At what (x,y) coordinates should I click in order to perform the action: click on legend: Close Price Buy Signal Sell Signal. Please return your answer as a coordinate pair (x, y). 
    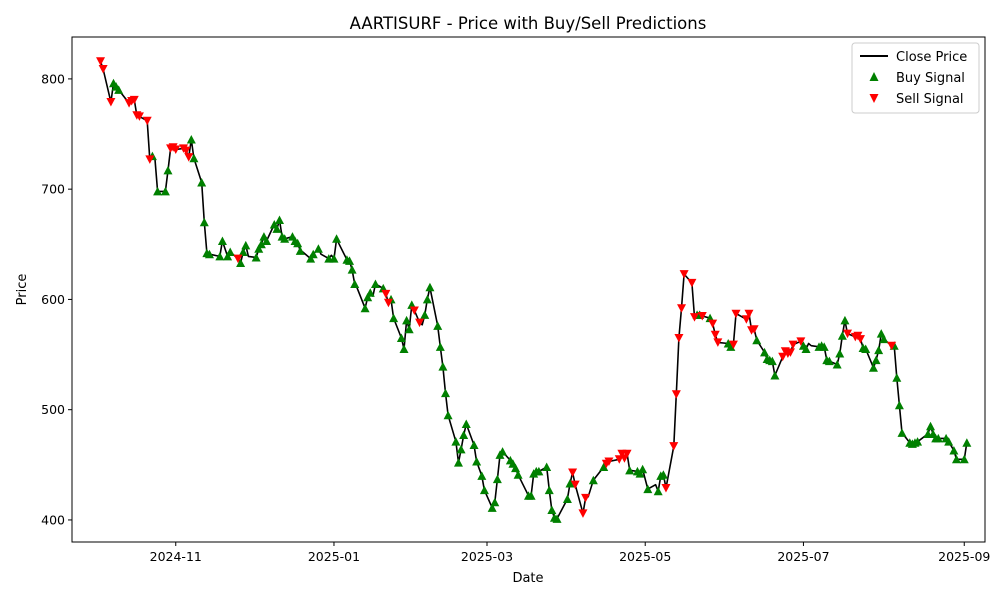
    Looking at the image, I should click on (915, 78).